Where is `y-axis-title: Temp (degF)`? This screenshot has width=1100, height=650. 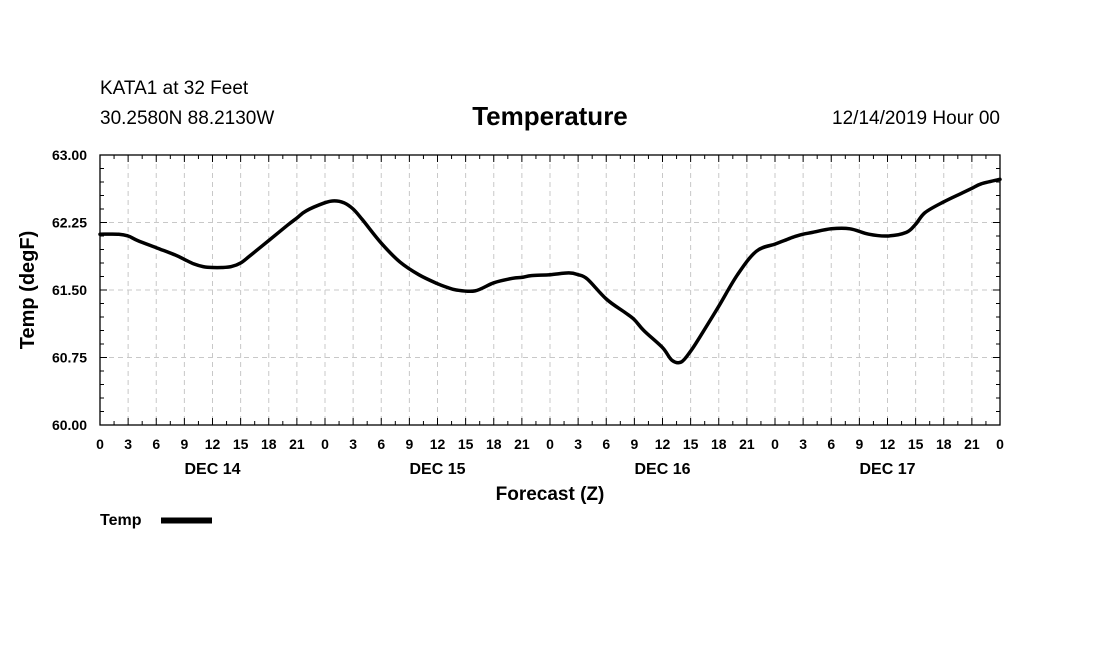
y-axis-title: Temp (degF) is located at coordinates (28, 290).